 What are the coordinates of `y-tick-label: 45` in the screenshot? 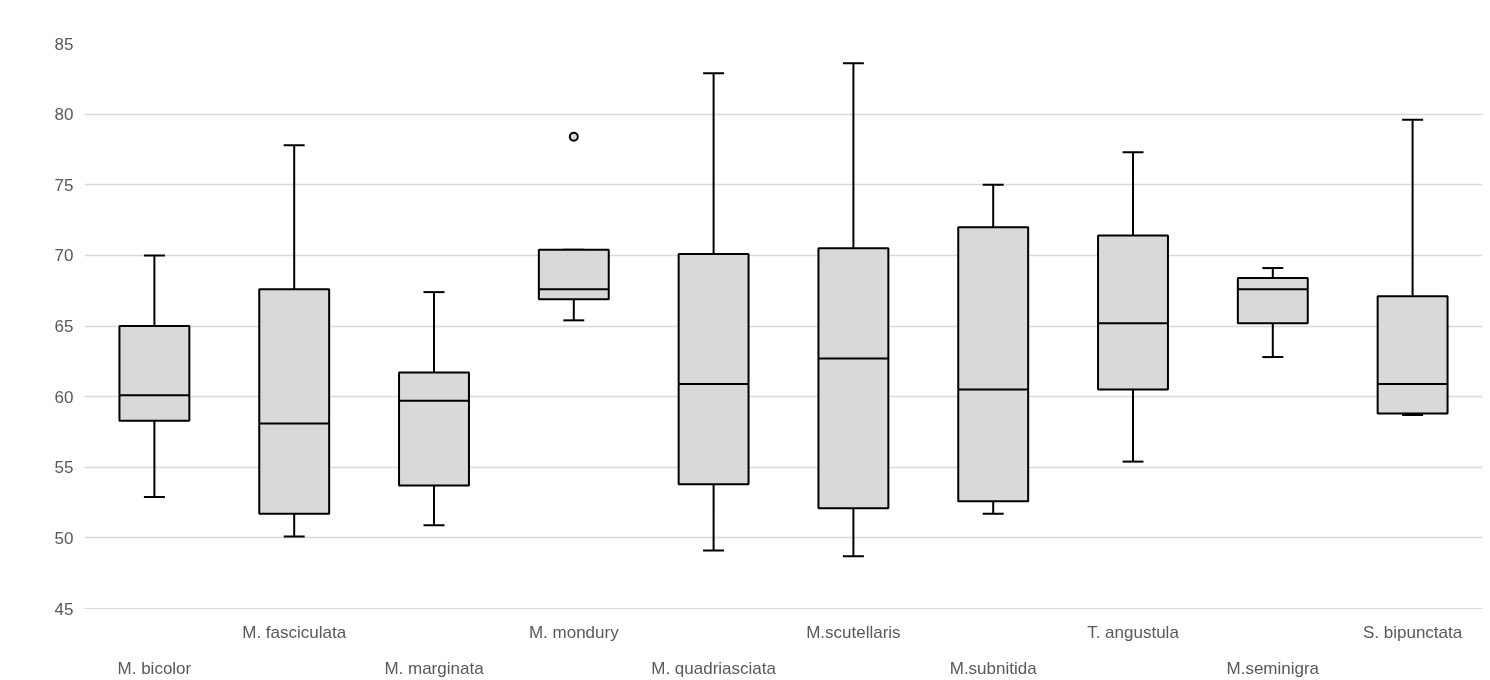 It's located at (64, 609).